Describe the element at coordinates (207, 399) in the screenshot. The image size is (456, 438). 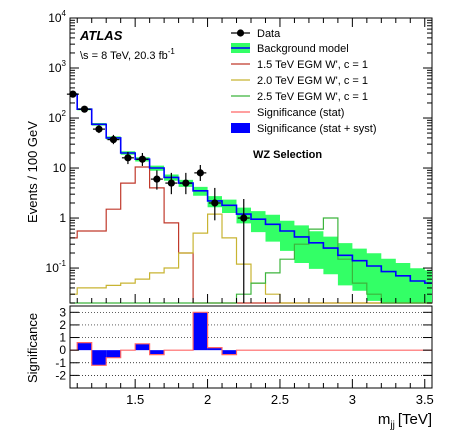
I see `x-tick-label: 2` at that location.